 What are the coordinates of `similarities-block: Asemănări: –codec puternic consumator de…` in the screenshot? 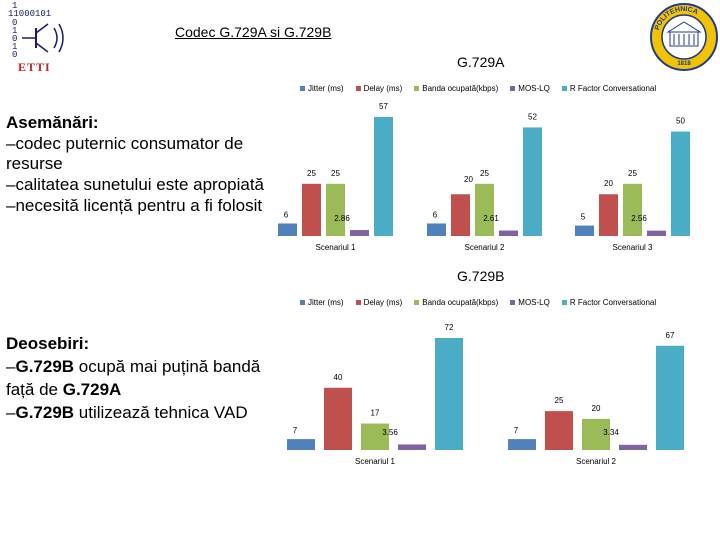 It's located at (146, 164).